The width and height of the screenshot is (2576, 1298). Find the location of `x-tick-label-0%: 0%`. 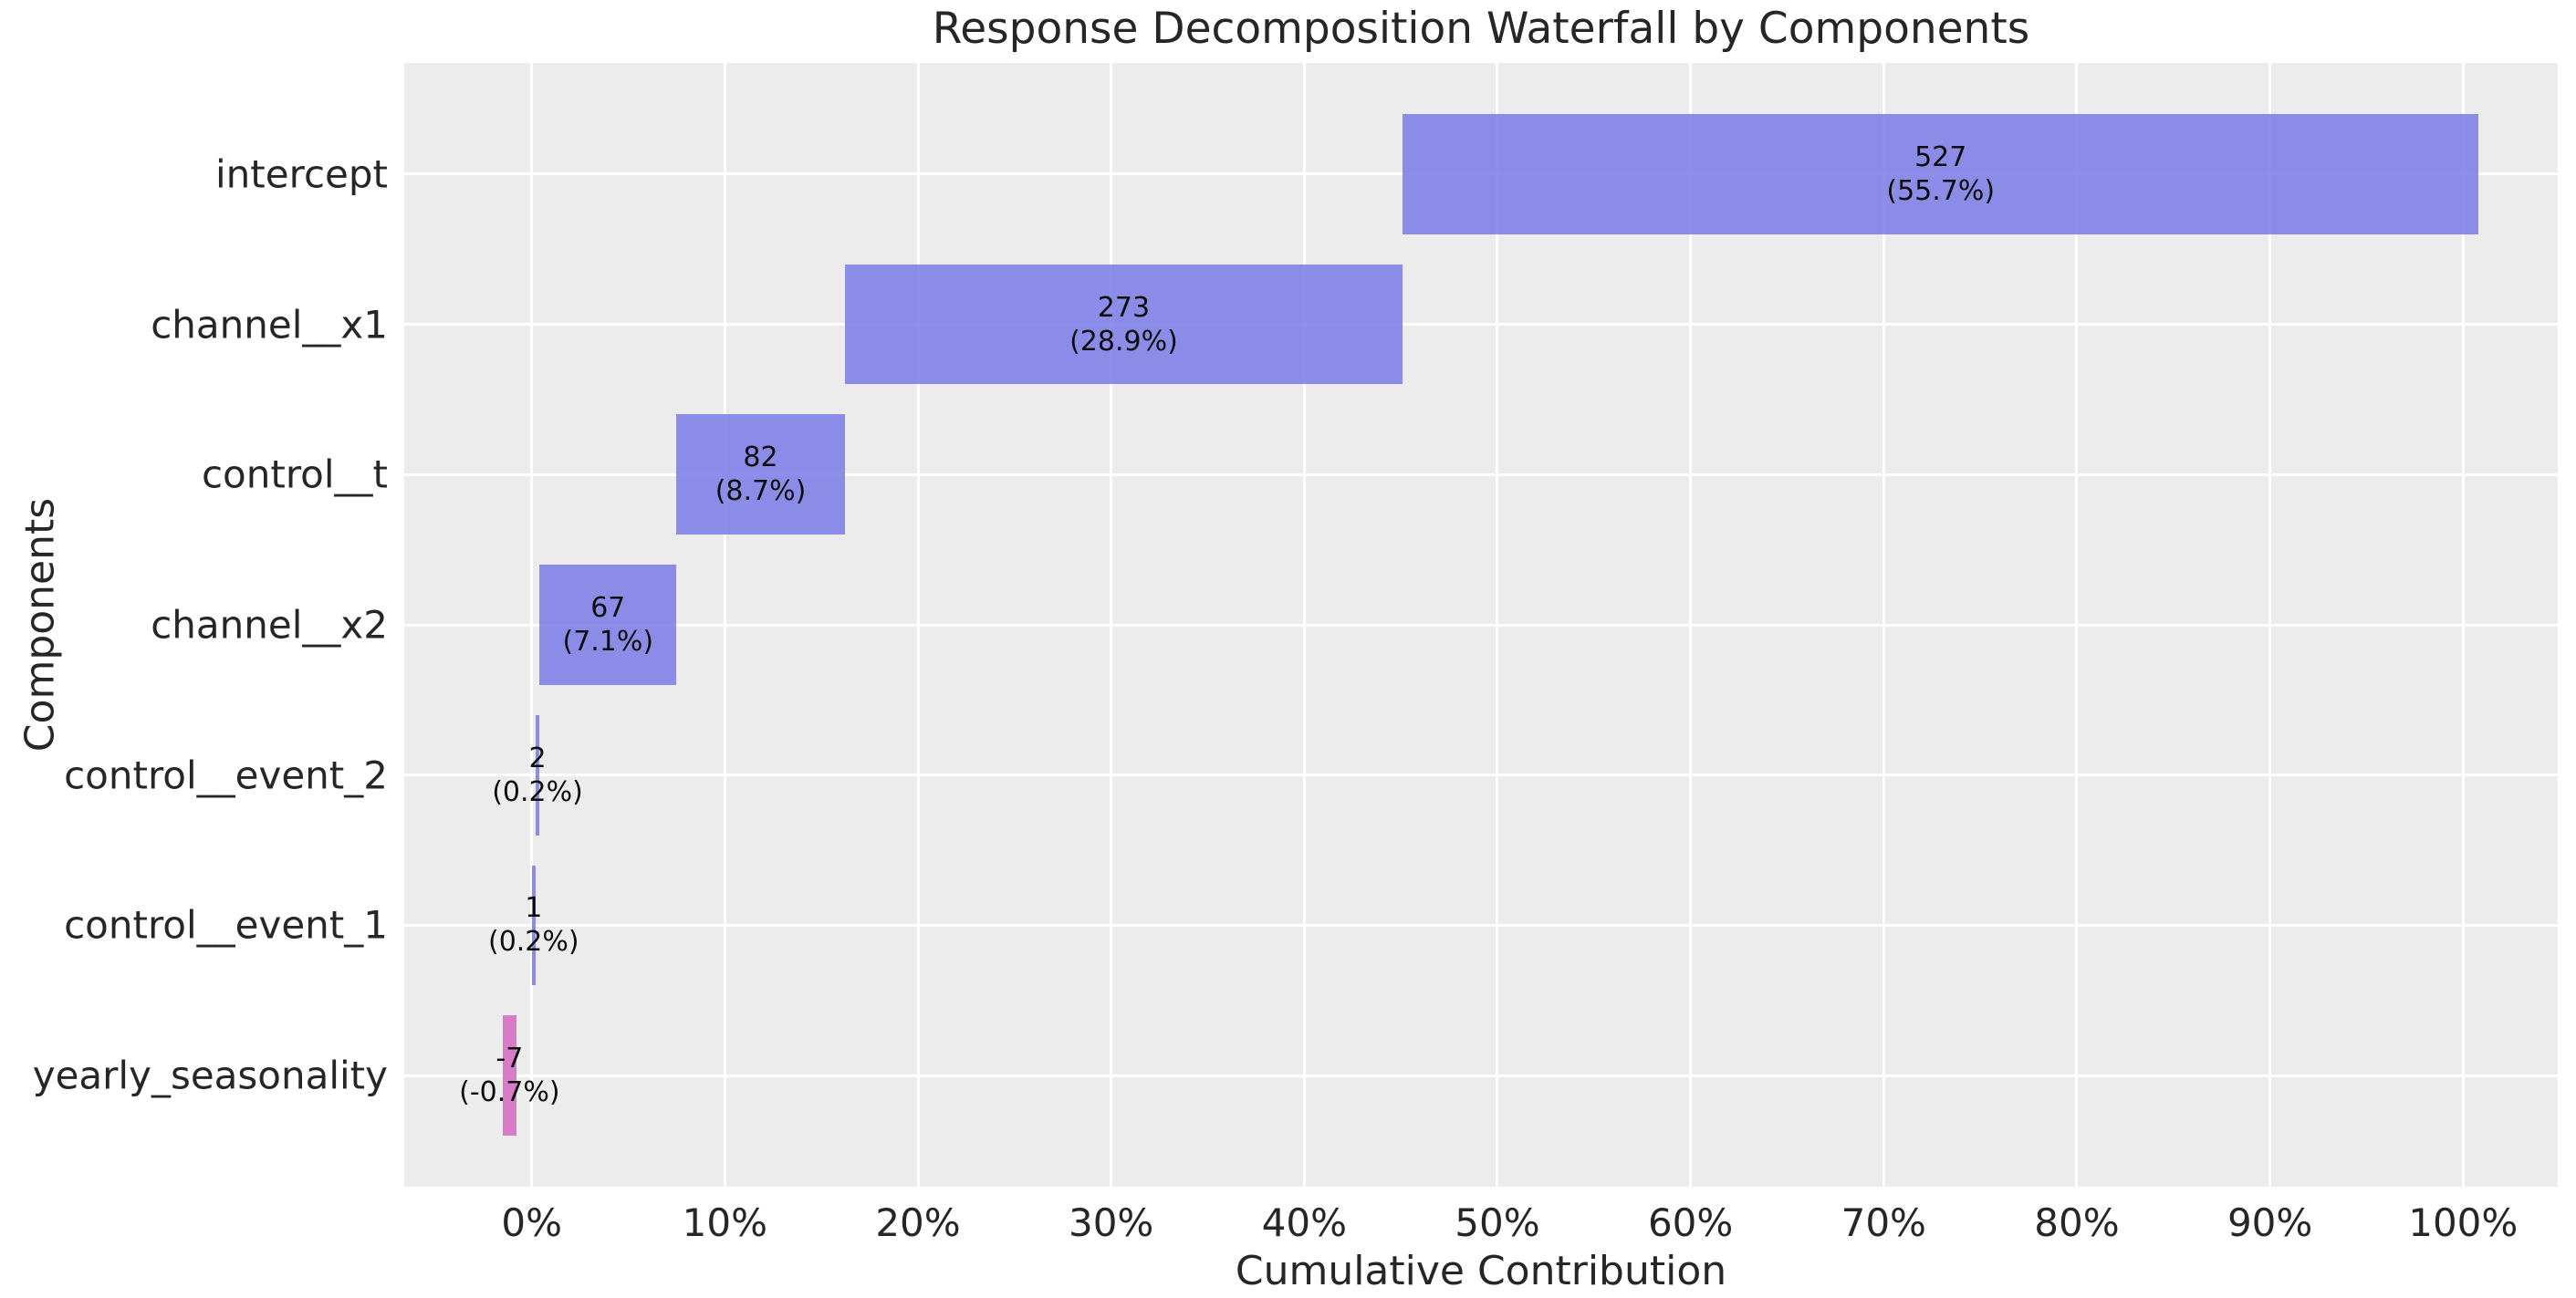

x-tick-label-0%: 0% is located at coordinates (532, 1222).